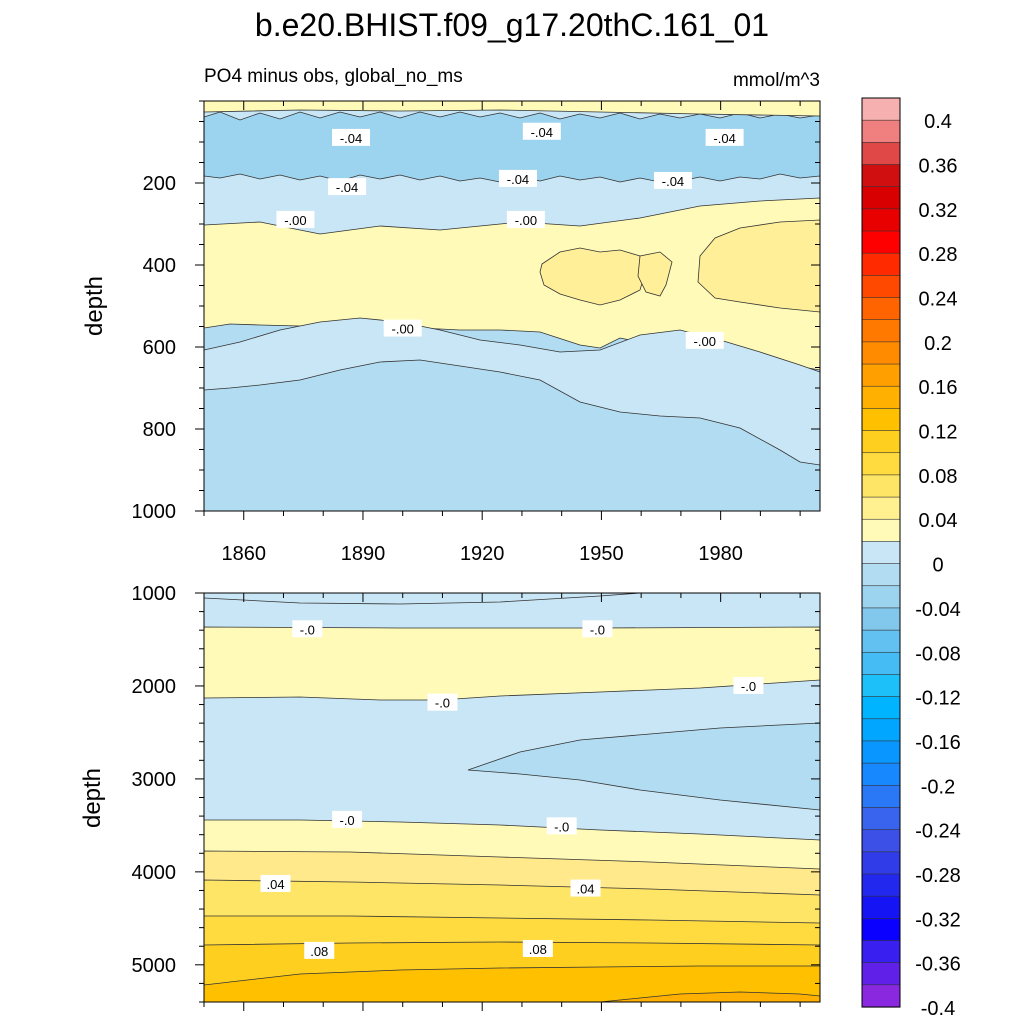 This screenshot has width=1024, height=1024. What do you see at coordinates (333, 76) in the screenshot?
I see `chart-subtitle: PO4 minus obs, global_no_ms` at bounding box center [333, 76].